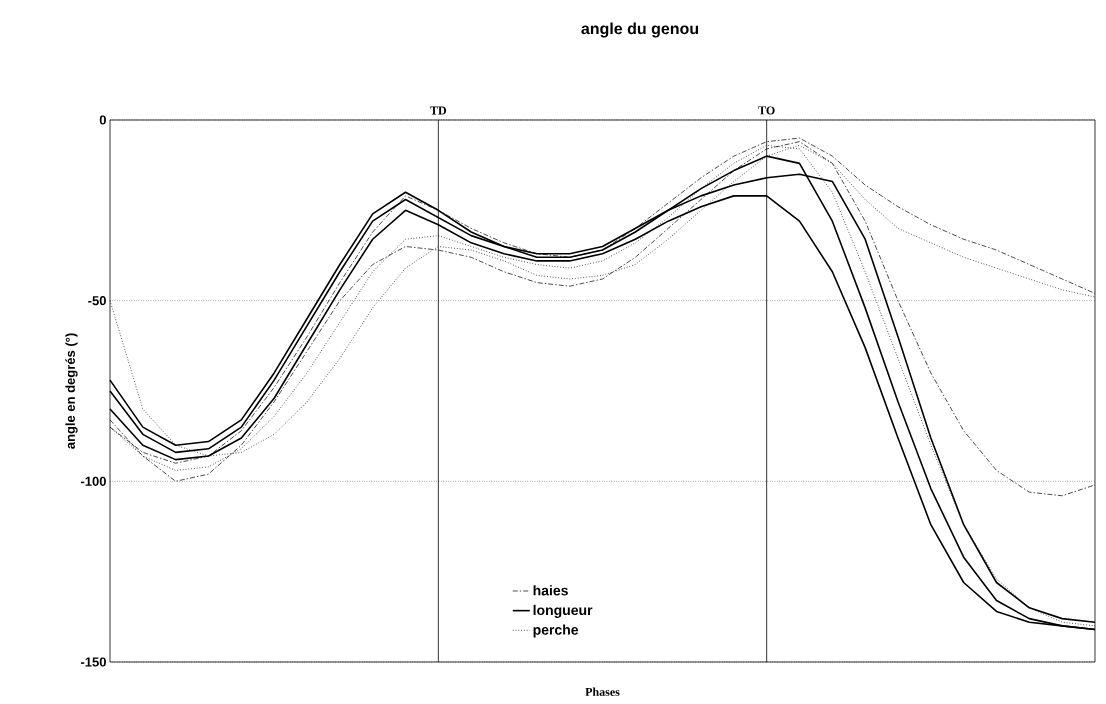 The height and width of the screenshot is (704, 1106). Describe the element at coordinates (102, 120) in the screenshot. I see `y-tick-label: 0` at that location.